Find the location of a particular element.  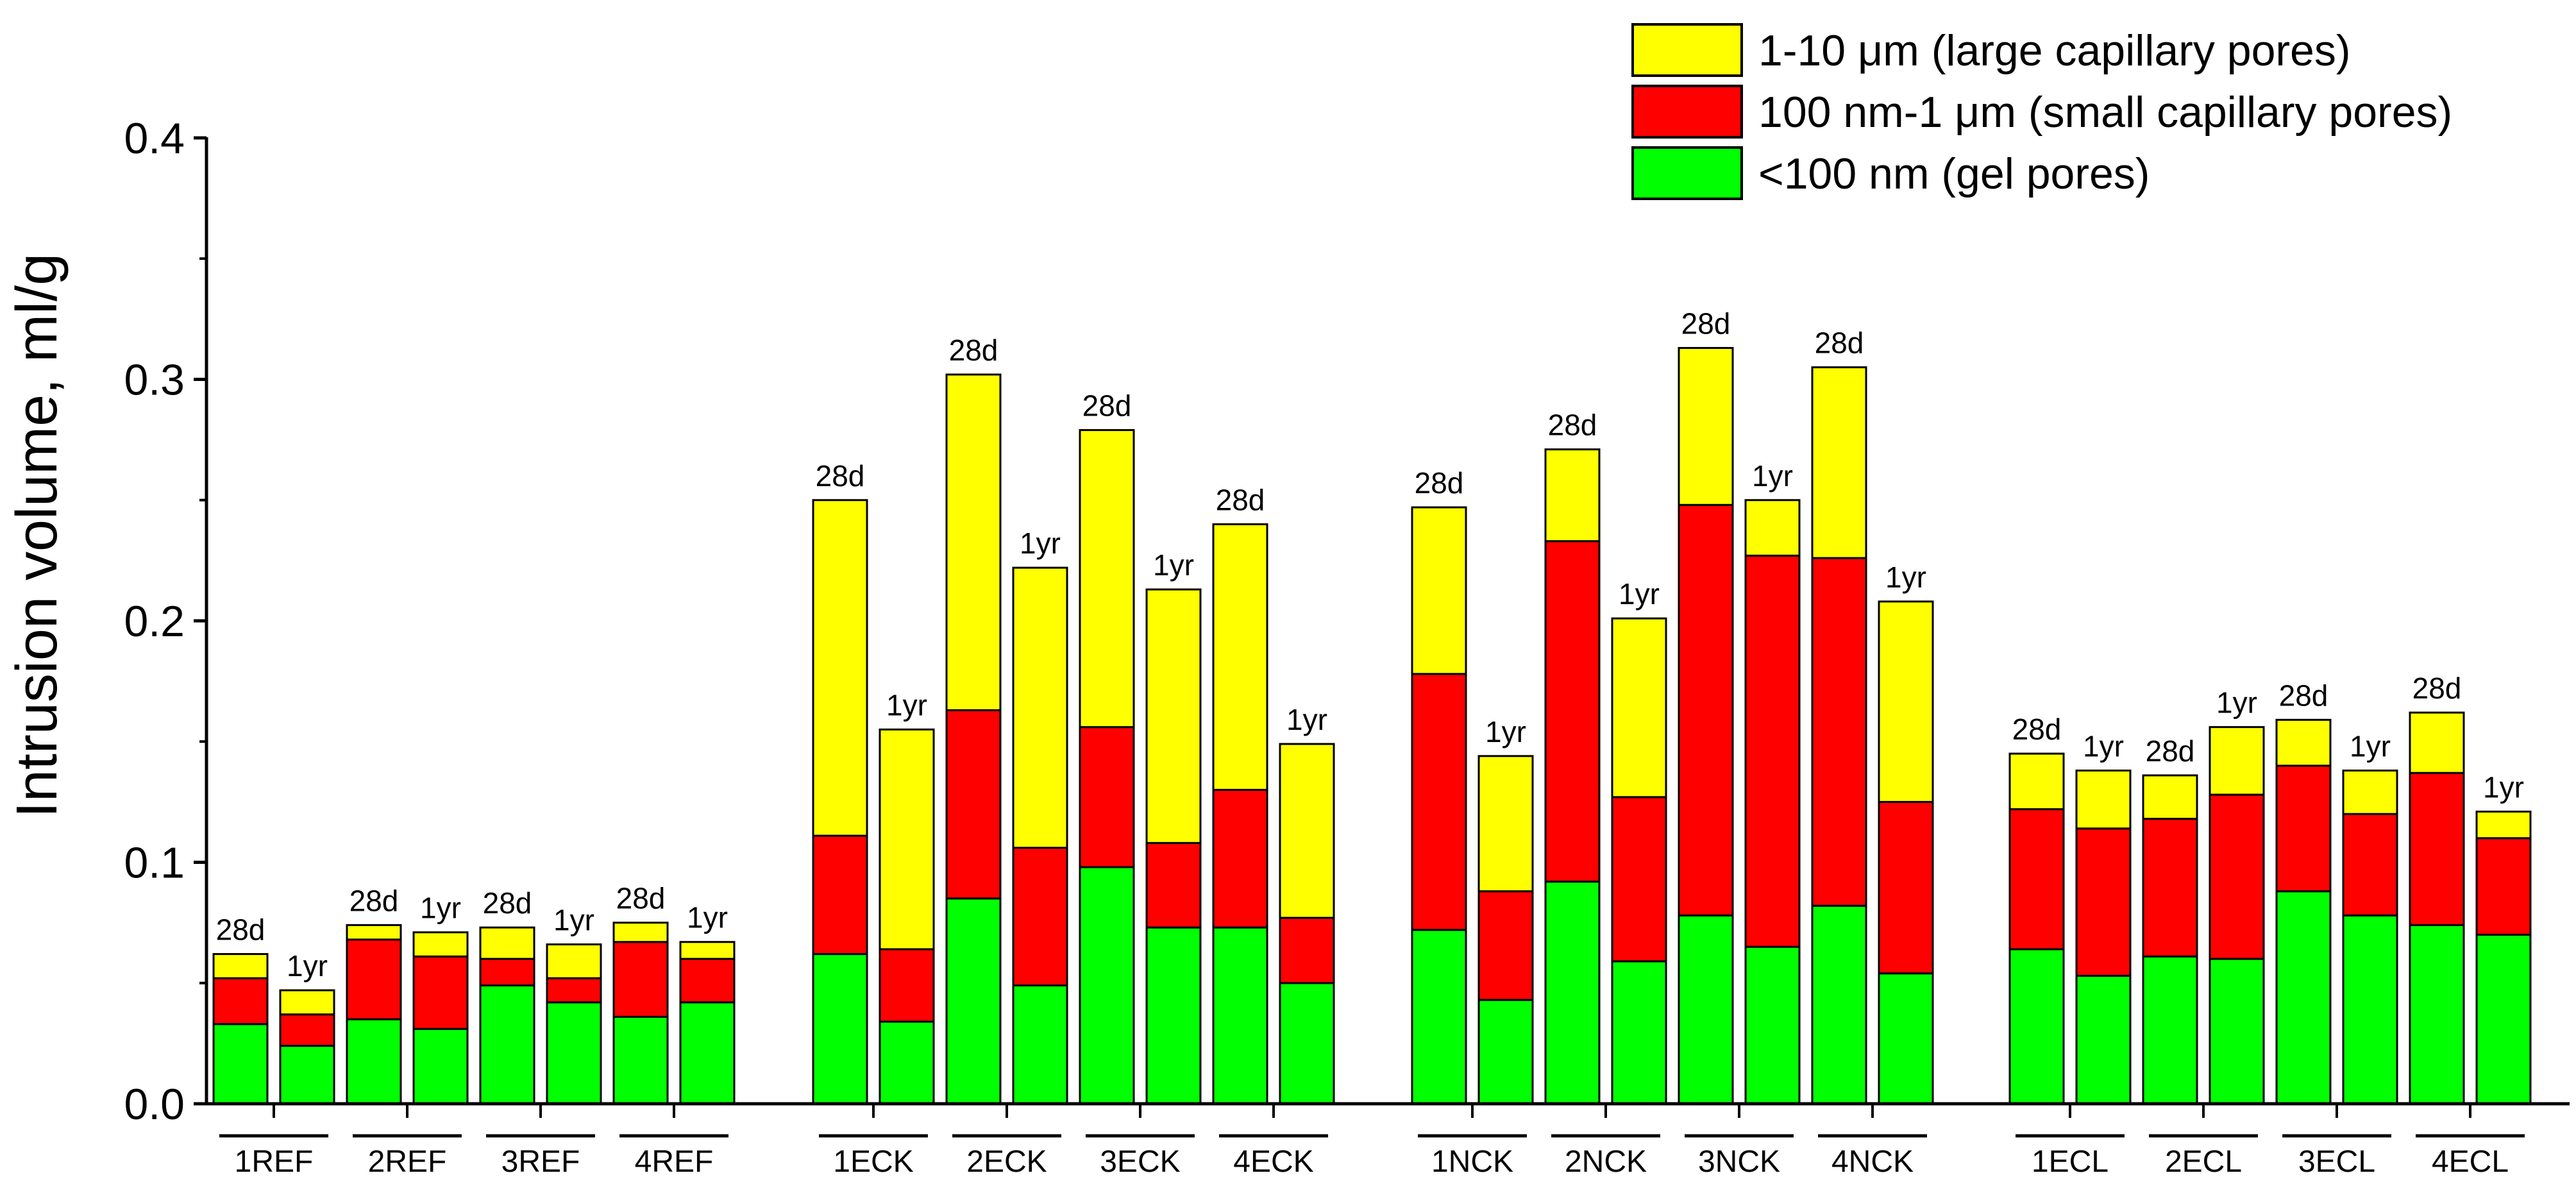

bar-segment-large-3REF-1yr is located at coordinates (574, 961).